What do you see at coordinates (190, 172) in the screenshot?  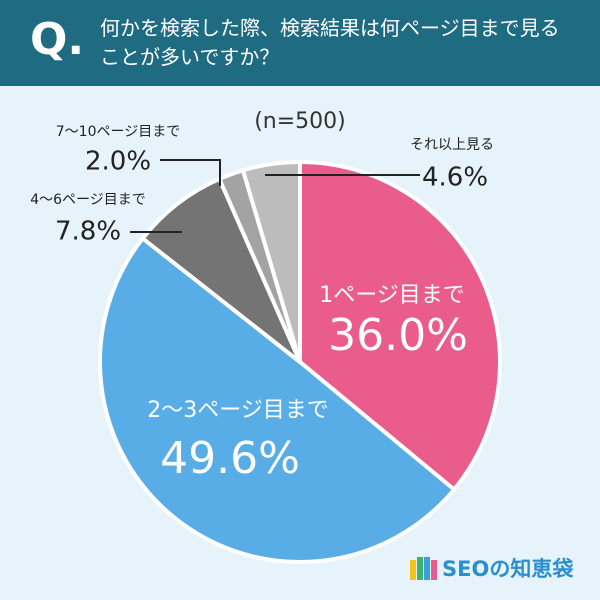 I see `leader-line` at bounding box center [190, 172].